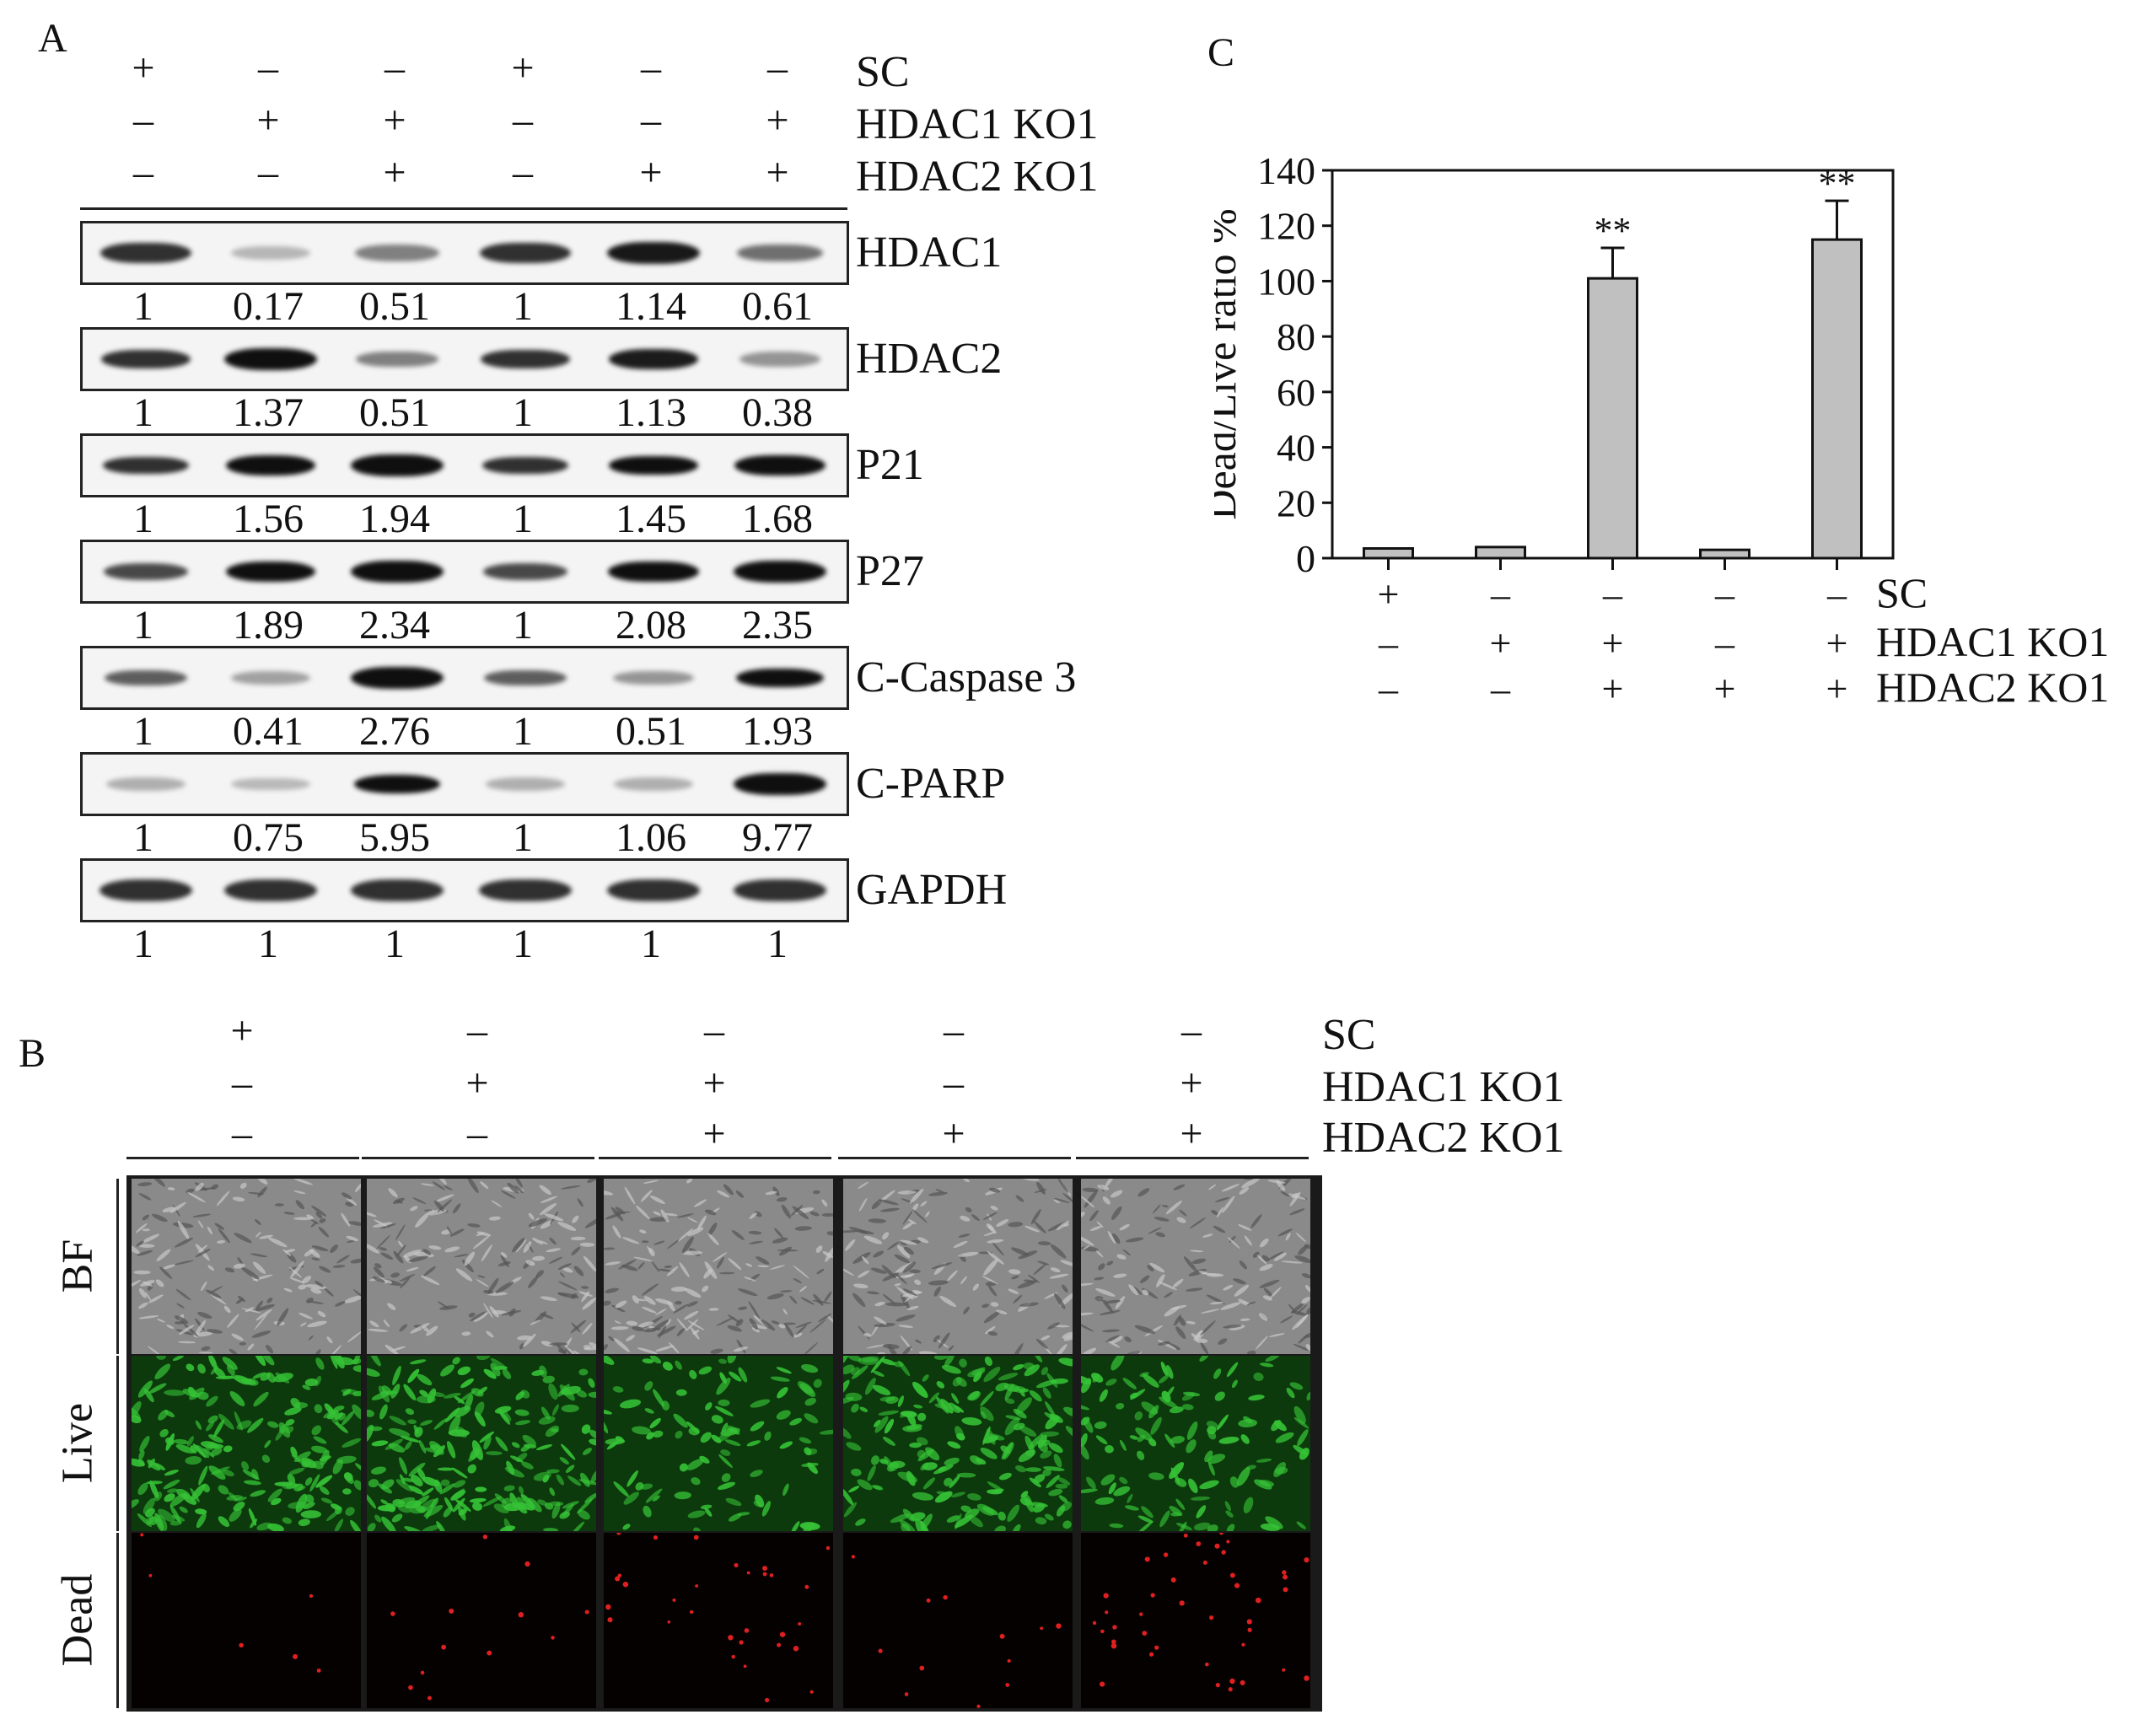 The image size is (2135, 1736). Describe the element at coordinates (32, 1053) in the screenshot. I see `panel-b-letter: B` at that location.